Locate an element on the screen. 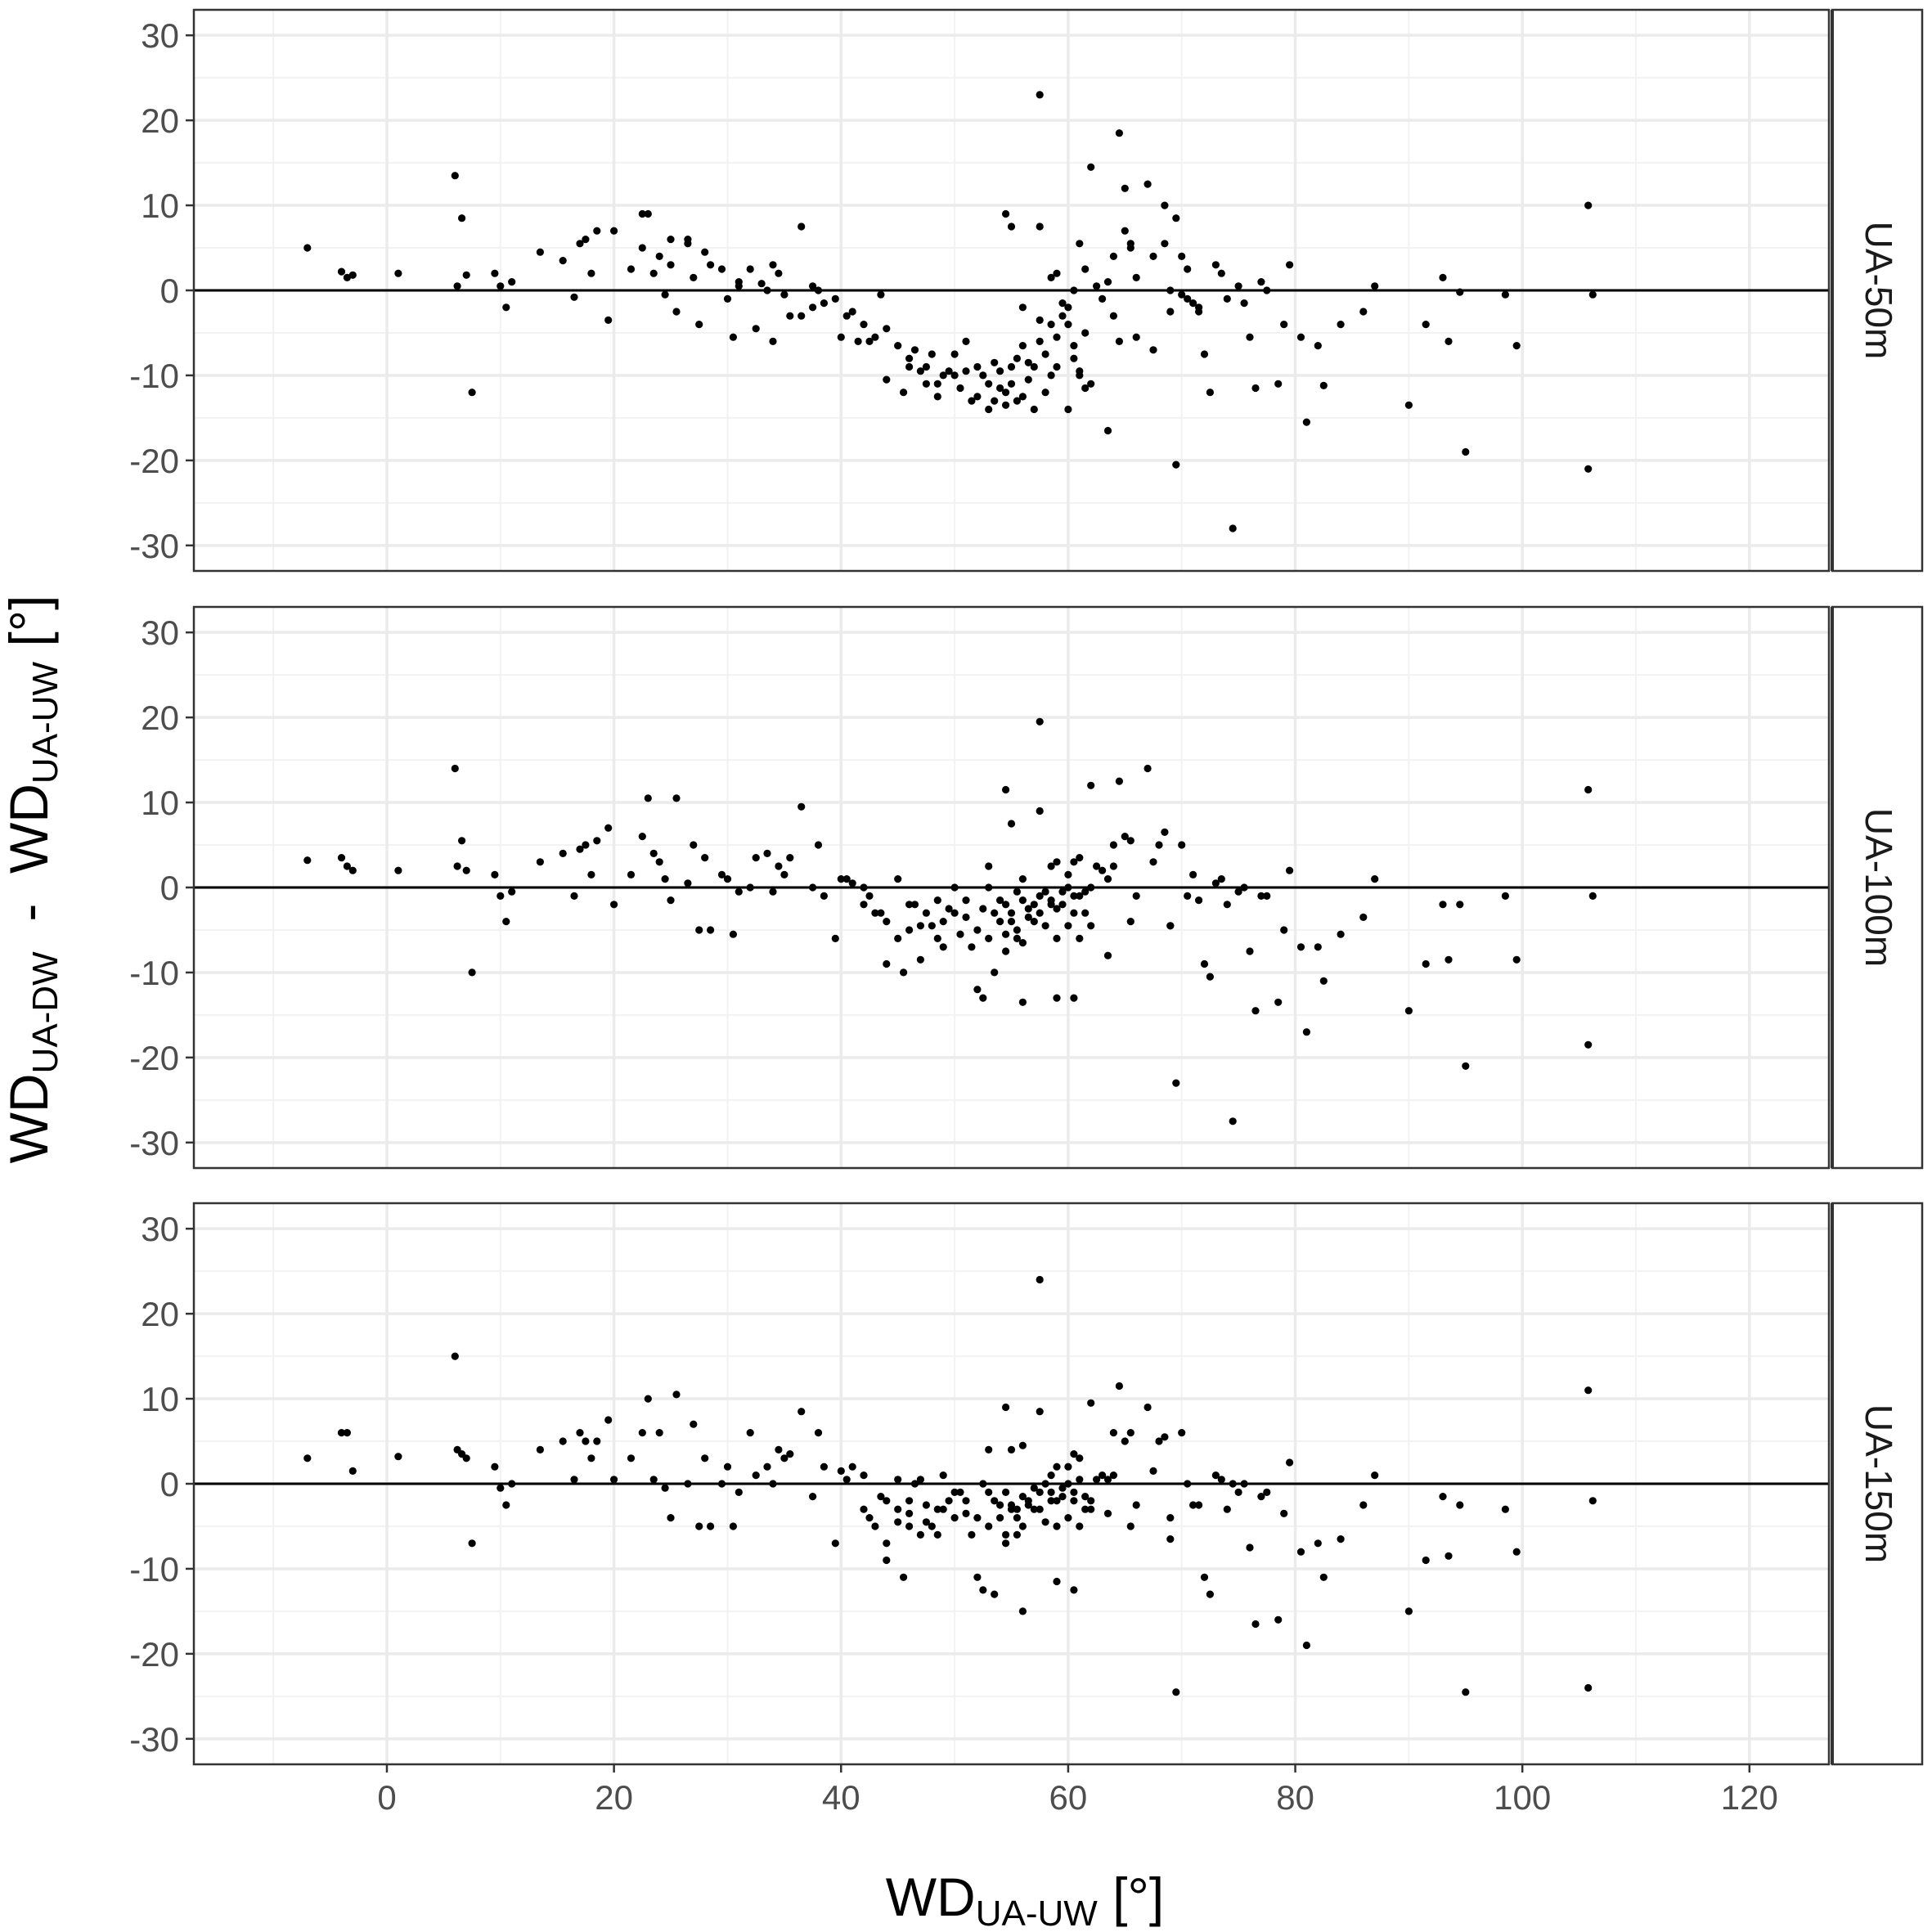  x-axis-title-unit: [°] is located at coordinates (1131, 1897).